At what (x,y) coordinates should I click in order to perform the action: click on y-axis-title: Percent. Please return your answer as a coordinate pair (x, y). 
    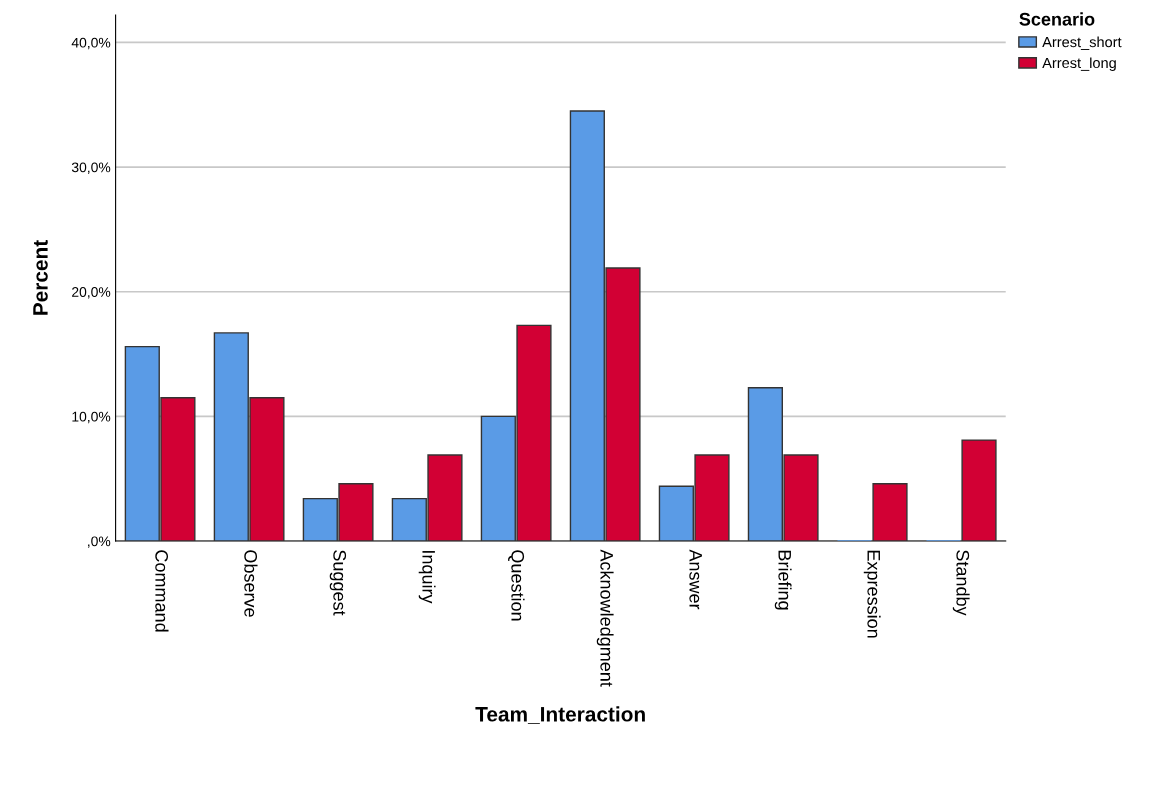
    Looking at the image, I should click on (40, 277).